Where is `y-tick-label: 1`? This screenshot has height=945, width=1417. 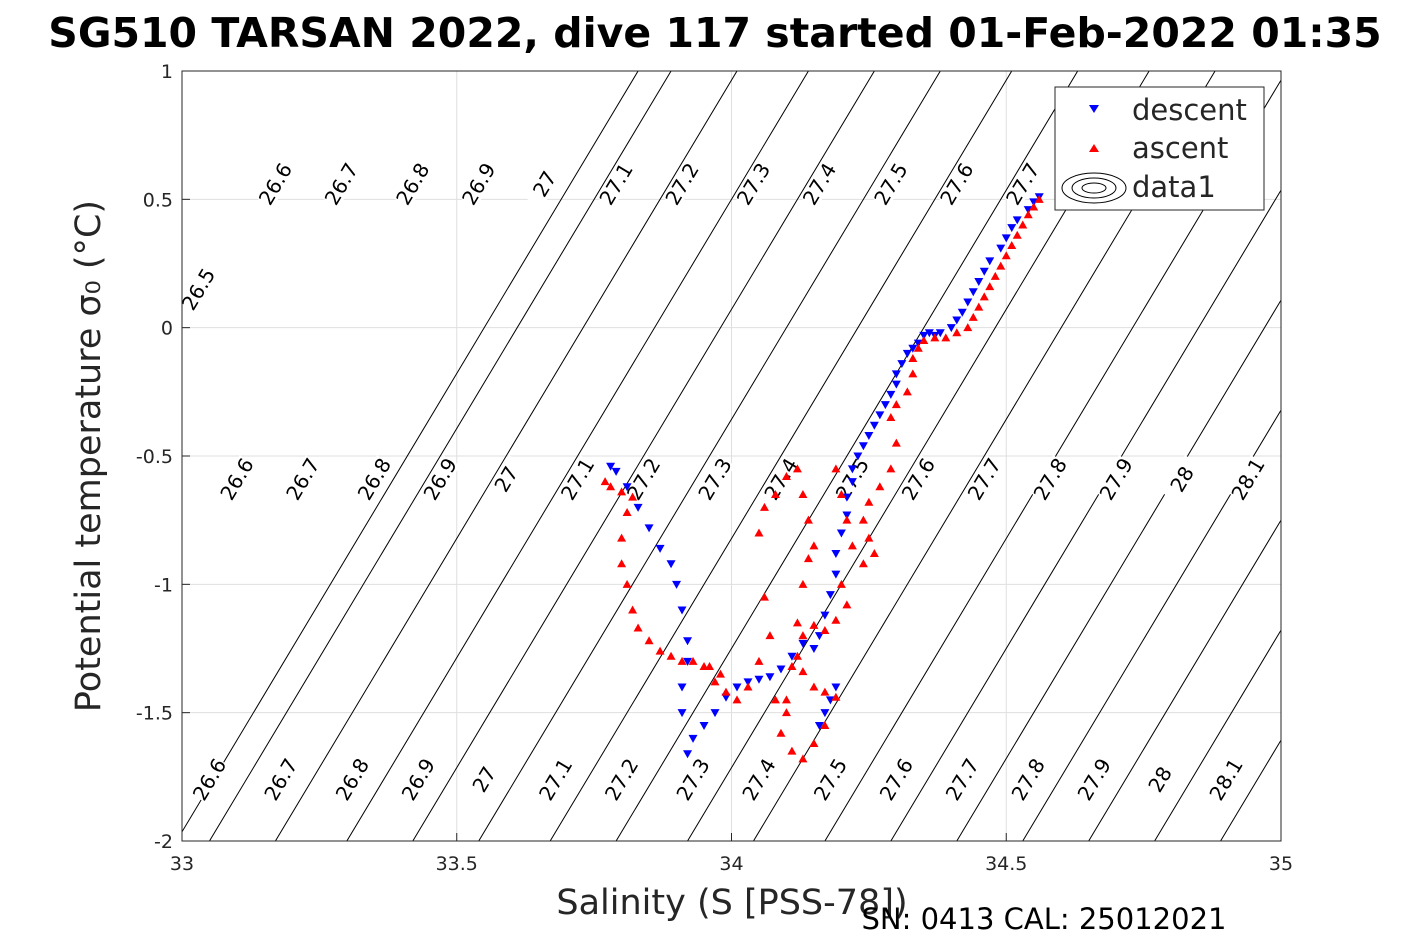
y-tick-label: 1 is located at coordinates (167, 72).